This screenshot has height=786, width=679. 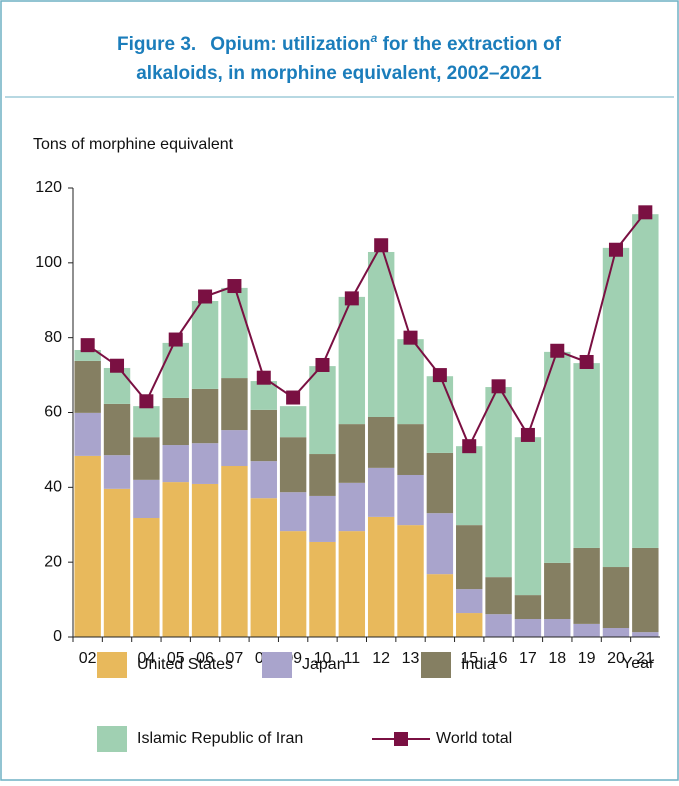 I want to click on legend-label: Japan, so click(x=324, y=664).